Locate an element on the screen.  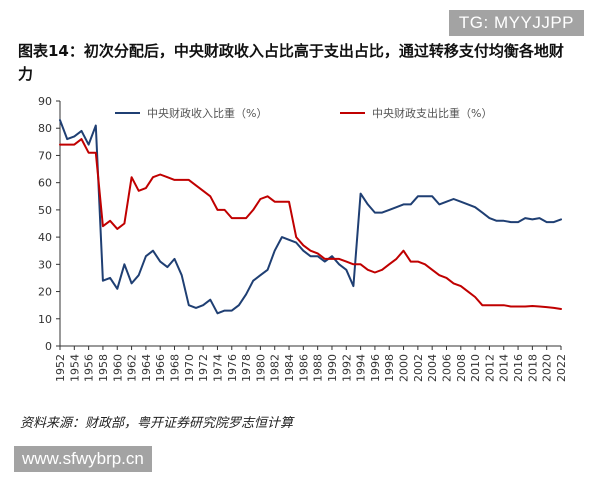
x-tick-label: 1992 is located at coordinates (346, 368).